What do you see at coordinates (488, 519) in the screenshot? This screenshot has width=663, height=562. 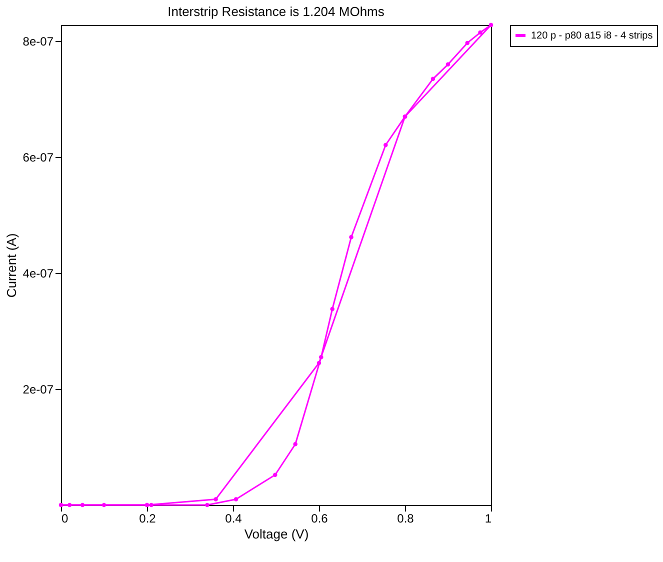 I see `x-tick-label: 1` at bounding box center [488, 519].